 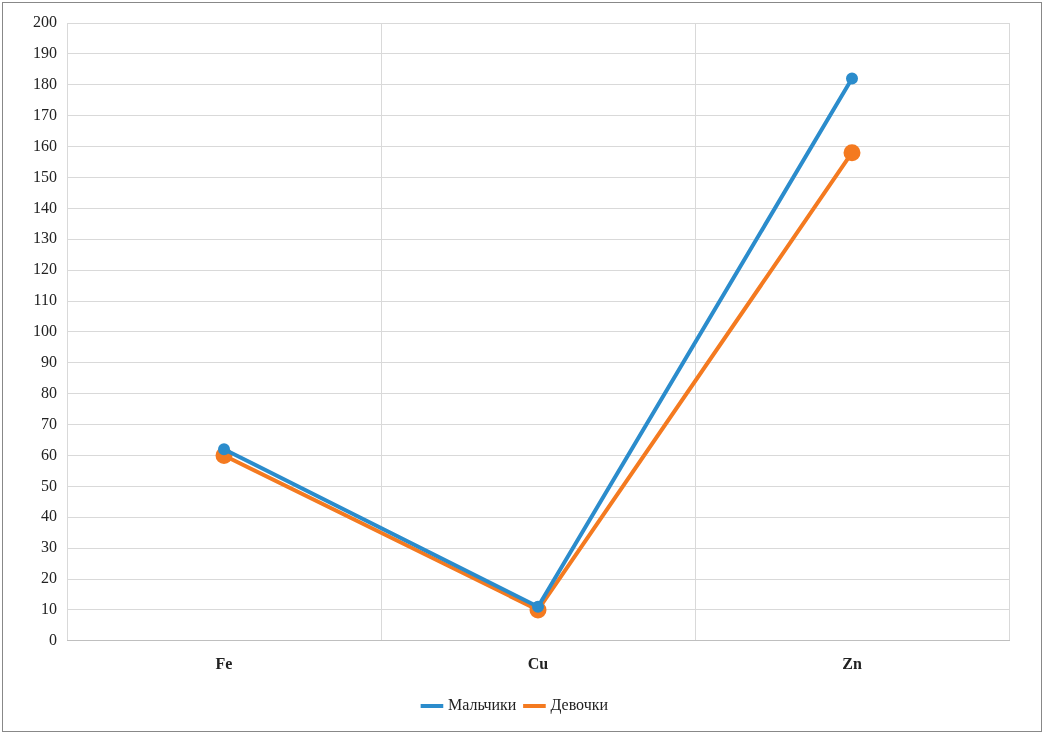 What do you see at coordinates (45, 238) in the screenshot?
I see `y-tick-label: 130` at bounding box center [45, 238].